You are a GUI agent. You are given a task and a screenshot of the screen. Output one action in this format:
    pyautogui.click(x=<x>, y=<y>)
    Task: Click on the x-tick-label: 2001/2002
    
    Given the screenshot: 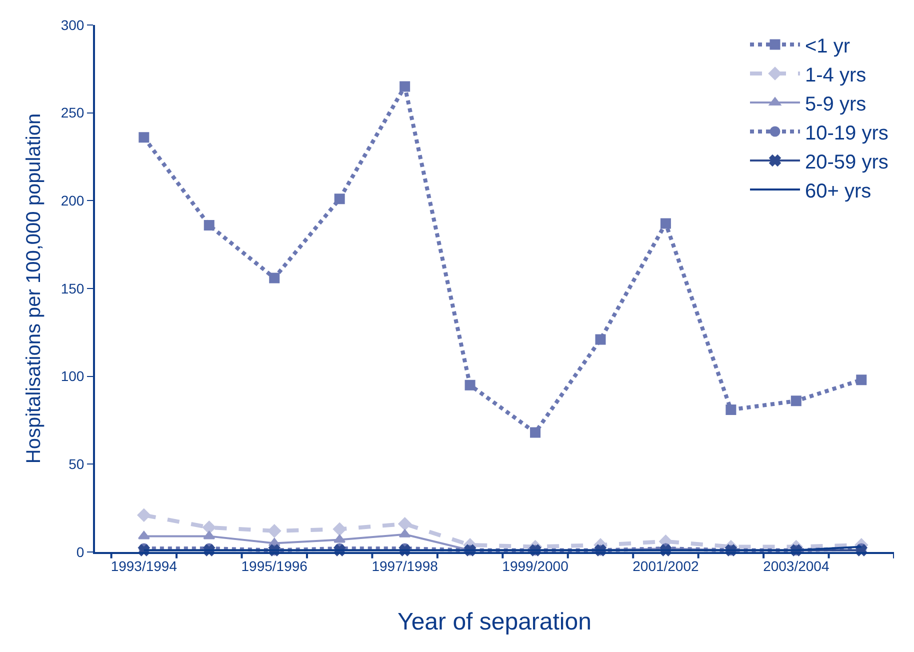 What is the action you would take?
    pyautogui.click(x=666, y=566)
    